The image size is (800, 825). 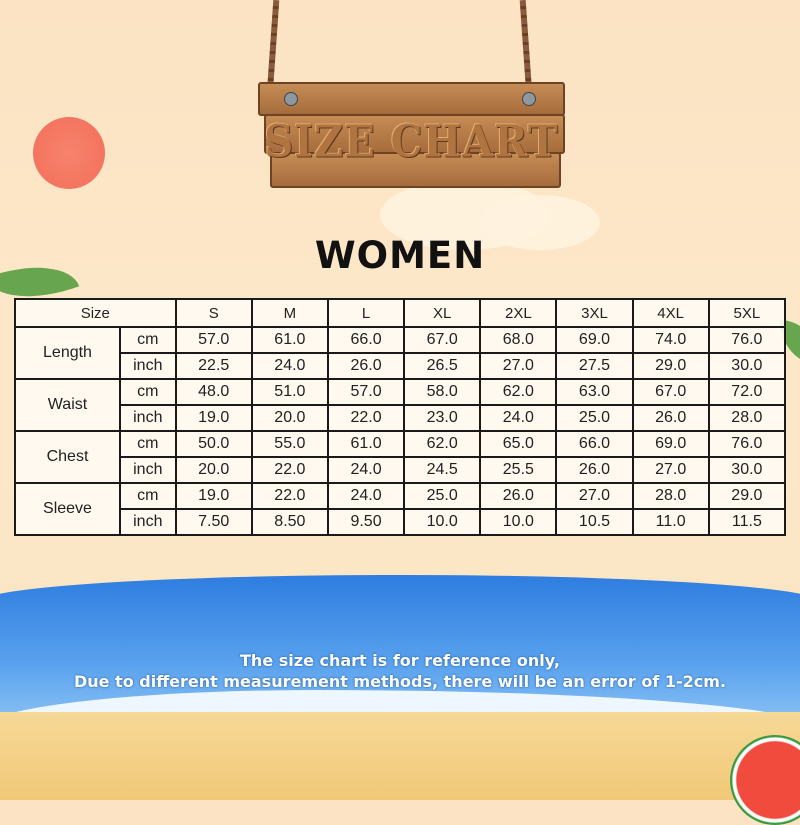 I want to click on disclaimer-line-1: The size chart is for reference only,, so click(x=400, y=660).